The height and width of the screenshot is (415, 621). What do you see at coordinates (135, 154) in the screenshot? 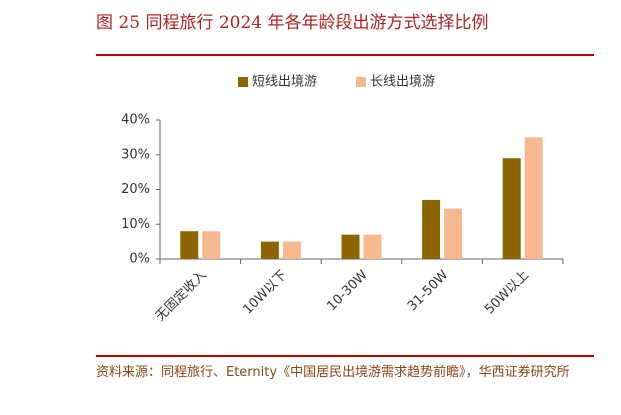
I see `y-tick-label: 30%` at bounding box center [135, 154].